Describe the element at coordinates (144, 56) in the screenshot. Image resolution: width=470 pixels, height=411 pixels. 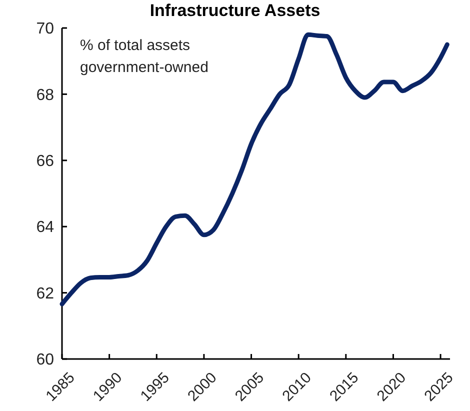
I see `annotation: % of total assets government-owned` at that location.